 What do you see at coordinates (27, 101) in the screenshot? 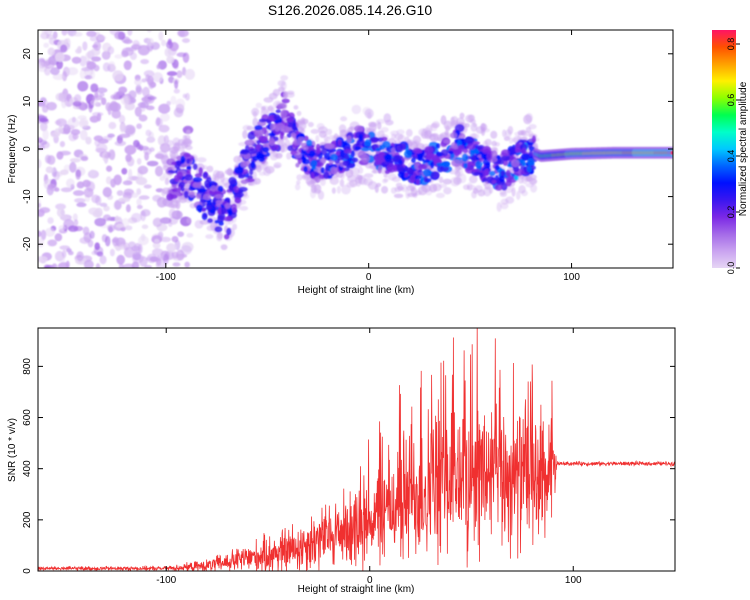
I see `y-tick-label: 10` at bounding box center [27, 101].